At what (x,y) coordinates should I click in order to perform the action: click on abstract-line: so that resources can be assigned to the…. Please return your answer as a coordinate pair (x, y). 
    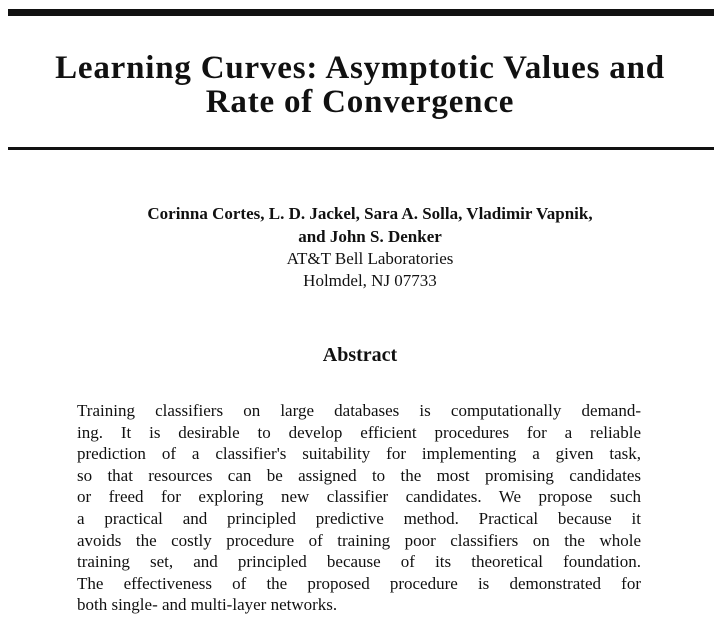
    Looking at the image, I should click on (359, 475).